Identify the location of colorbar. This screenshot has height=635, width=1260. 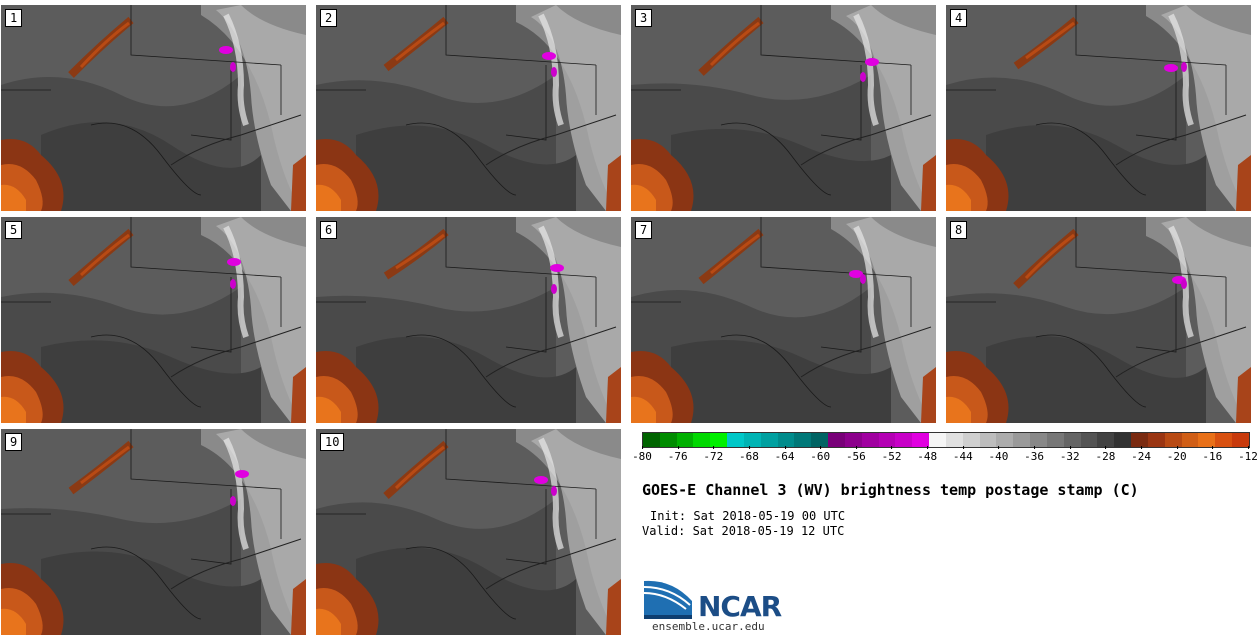
(946, 440).